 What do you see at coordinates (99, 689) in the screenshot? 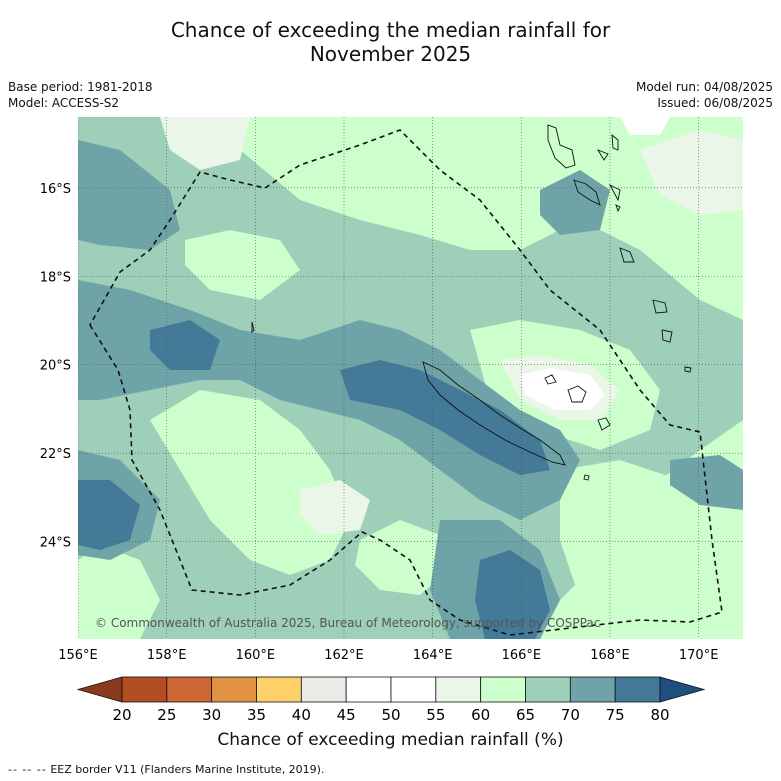
I see `colorbar-low-extension` at bounding box center [99, 689].